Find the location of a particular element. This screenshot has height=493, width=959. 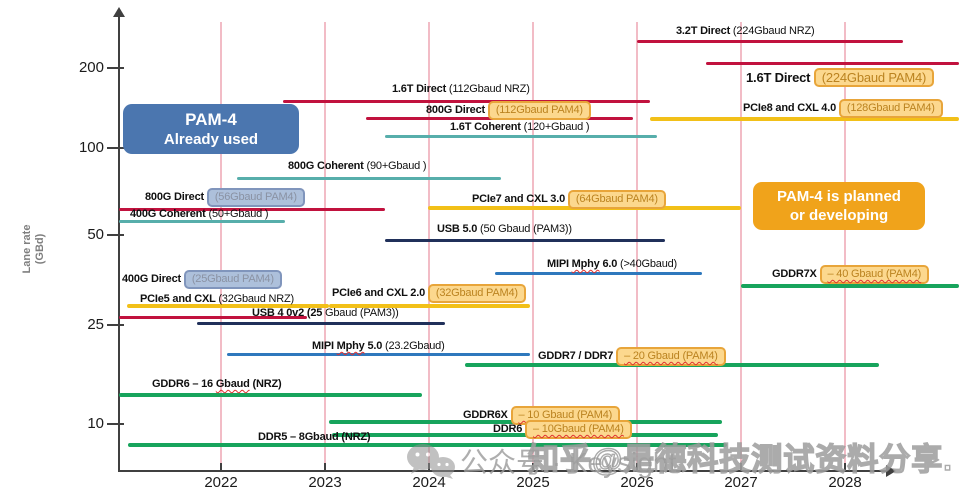

label-text: PCIe6 and CXL 2.0 is located at coordinates (380, 293).